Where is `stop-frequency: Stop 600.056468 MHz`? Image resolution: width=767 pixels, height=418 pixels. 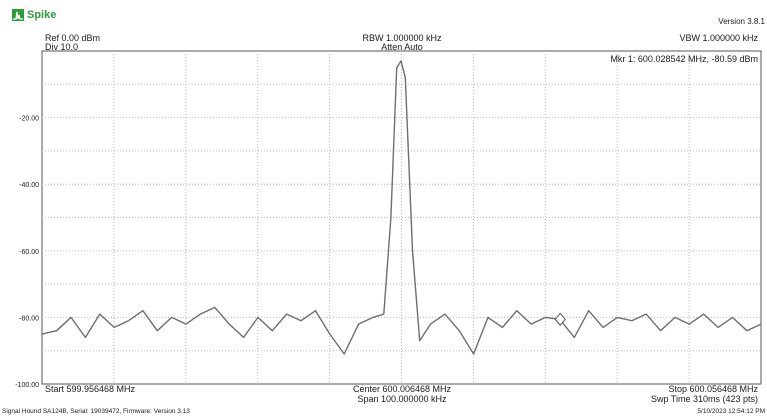
stop-frequency: Stop 600.056468 MHz is located at coordinates (713, 389).